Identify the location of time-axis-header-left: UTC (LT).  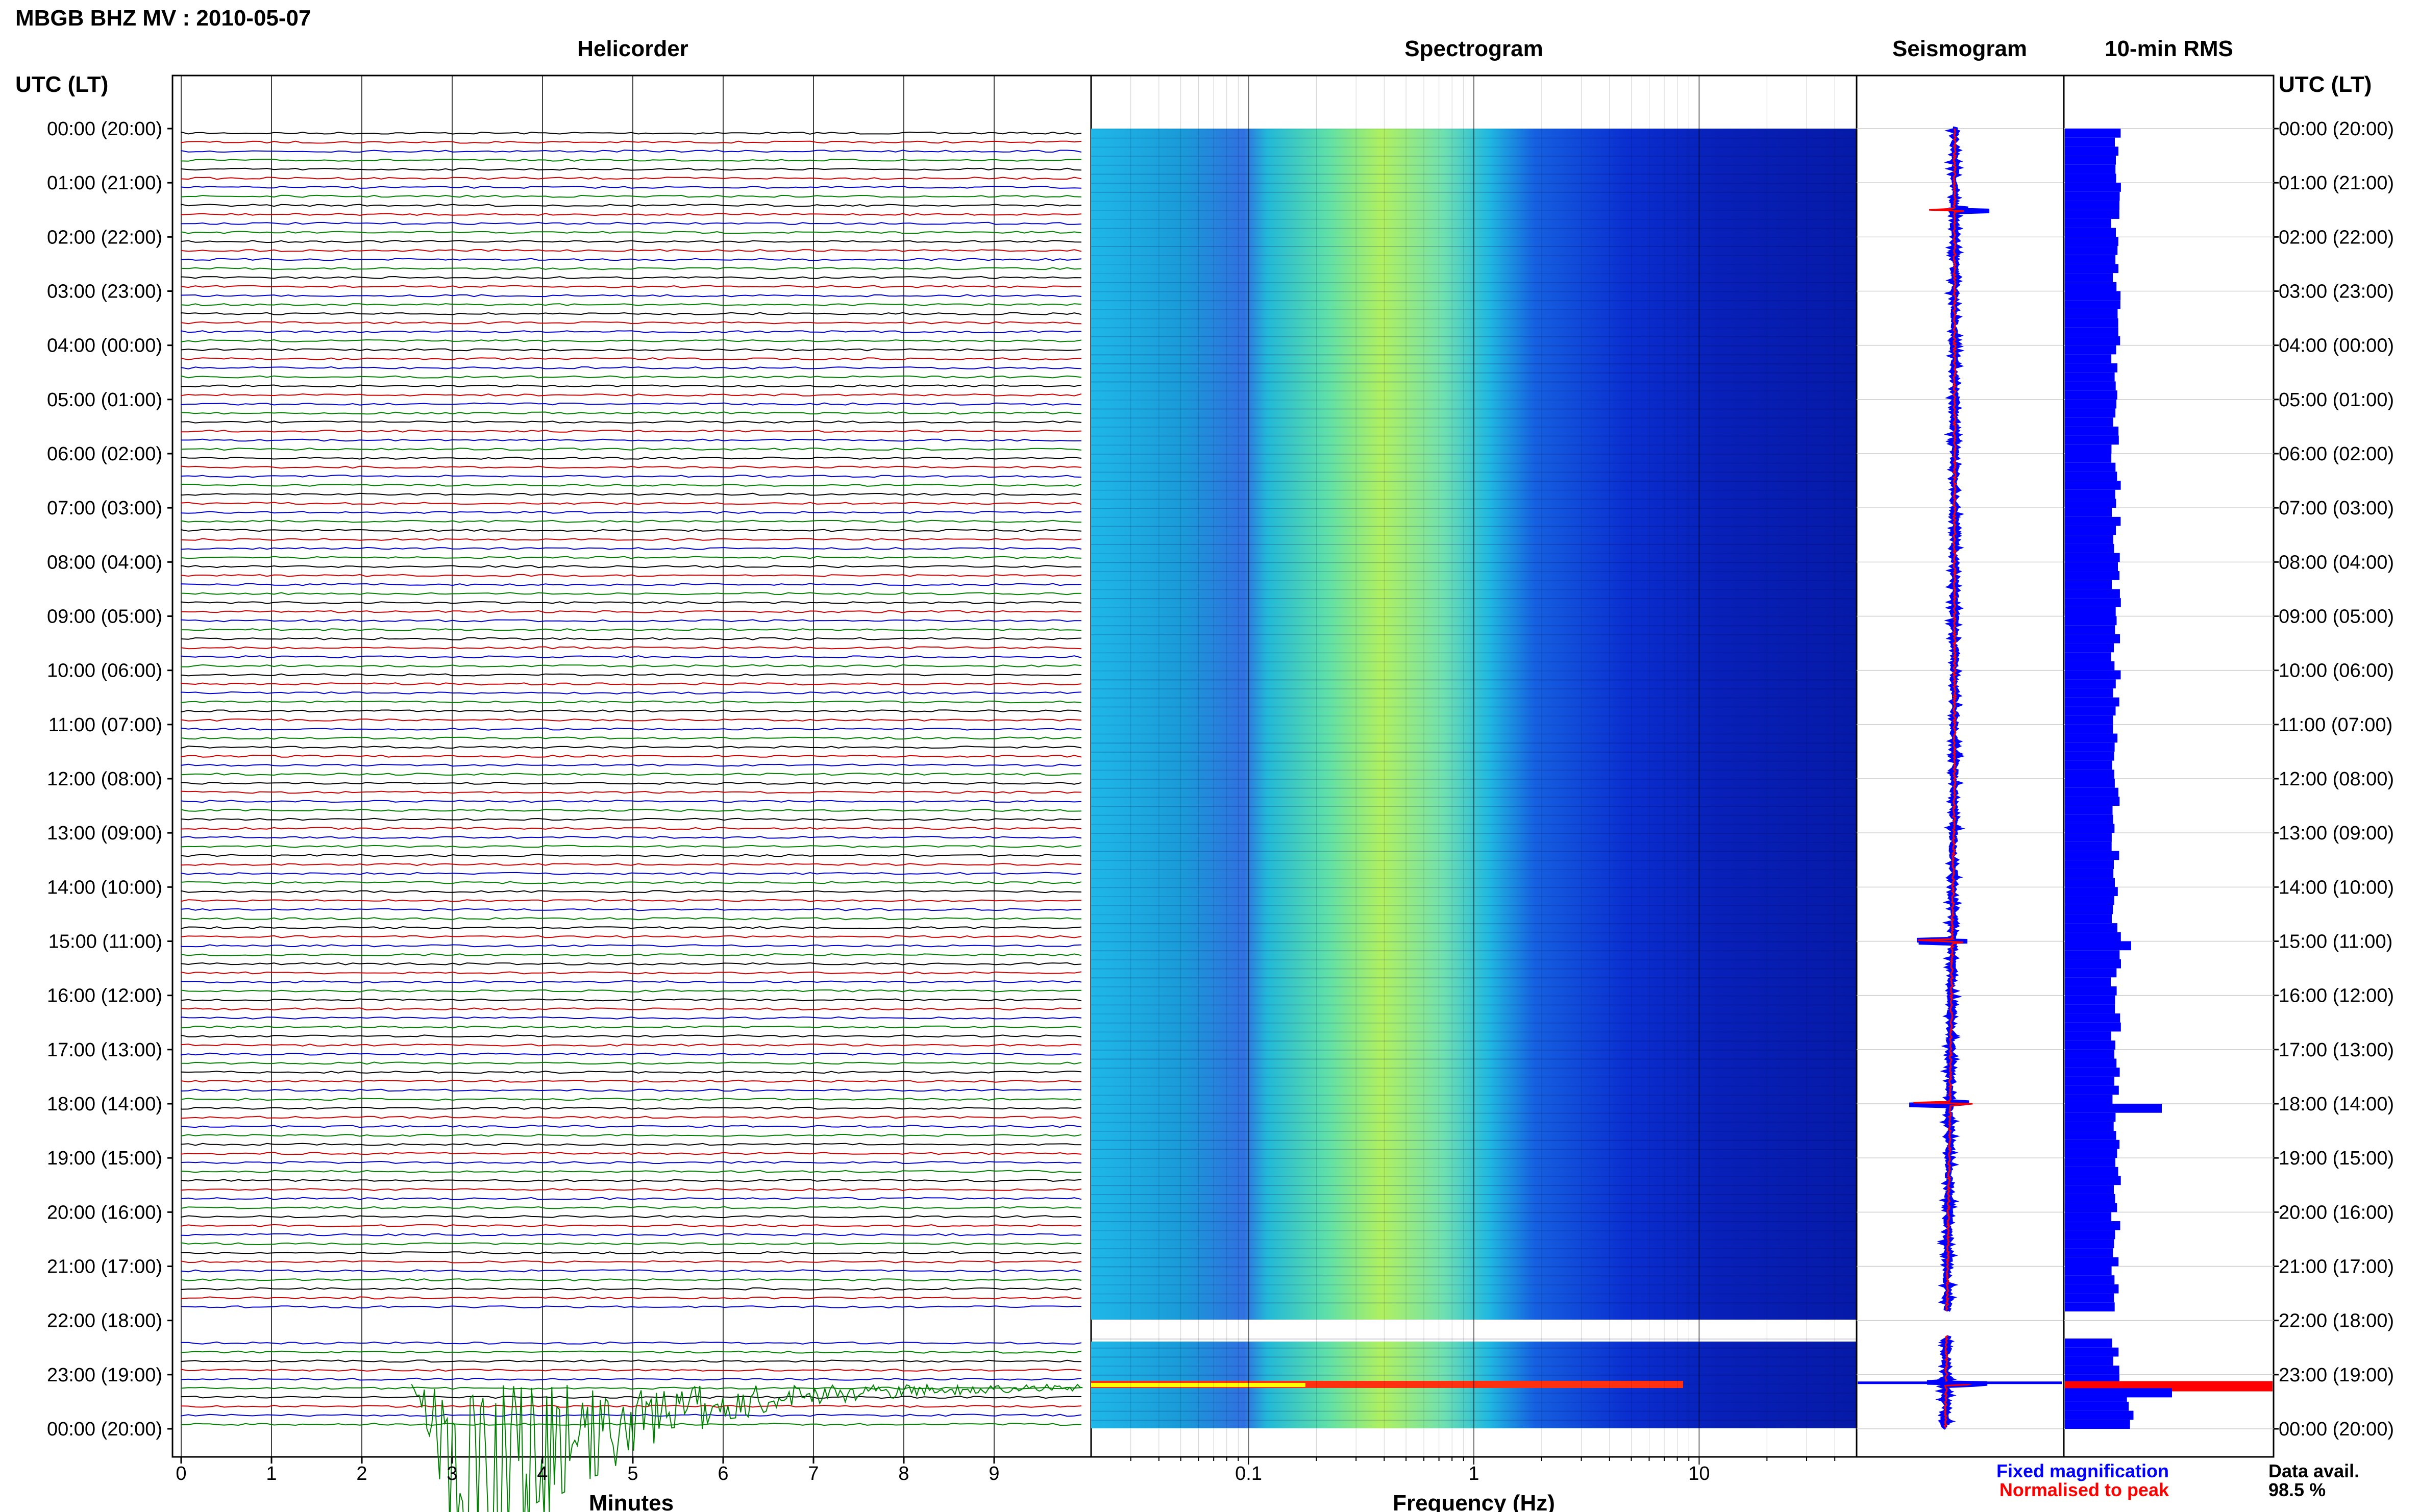
(61, 84).